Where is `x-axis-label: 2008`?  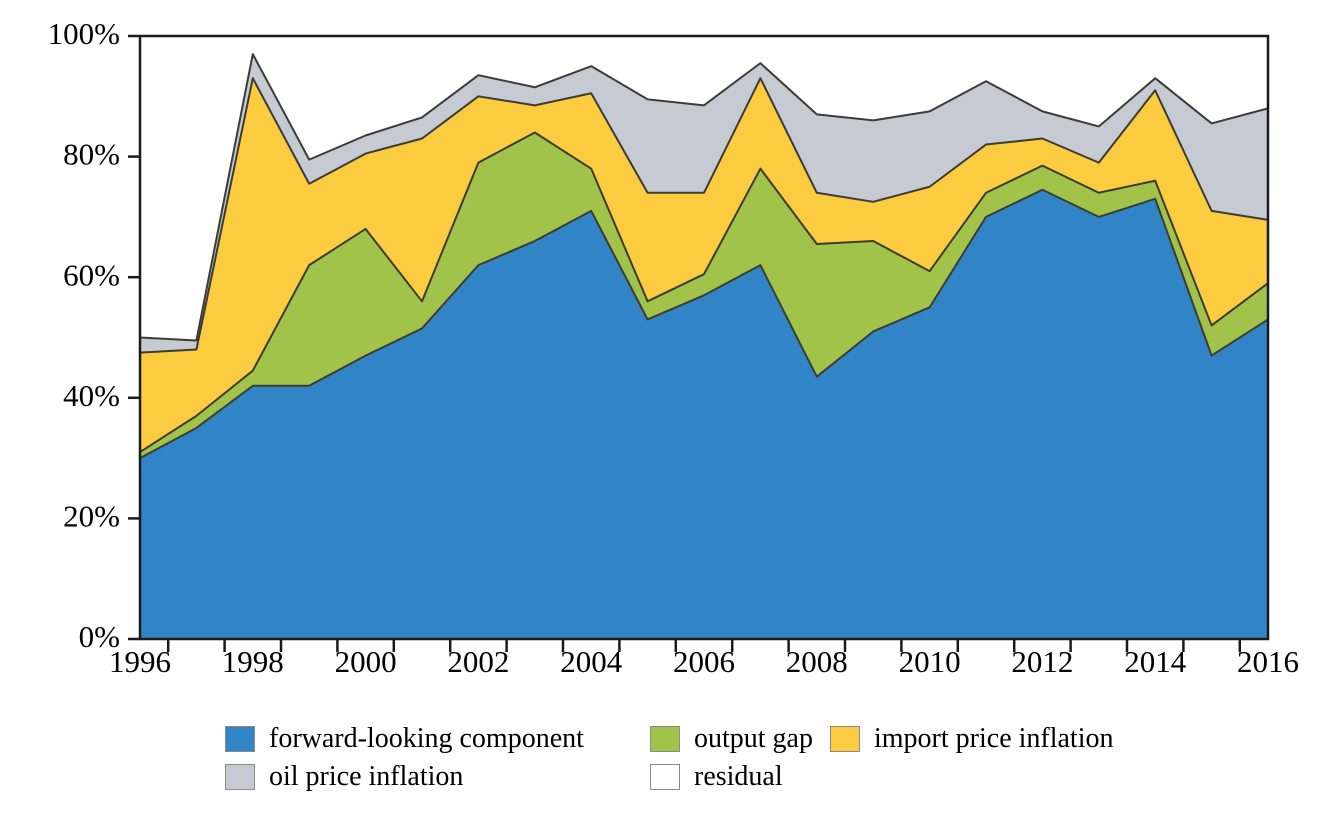
x-axis-label: 2008 is located at coordinates (817, 661).